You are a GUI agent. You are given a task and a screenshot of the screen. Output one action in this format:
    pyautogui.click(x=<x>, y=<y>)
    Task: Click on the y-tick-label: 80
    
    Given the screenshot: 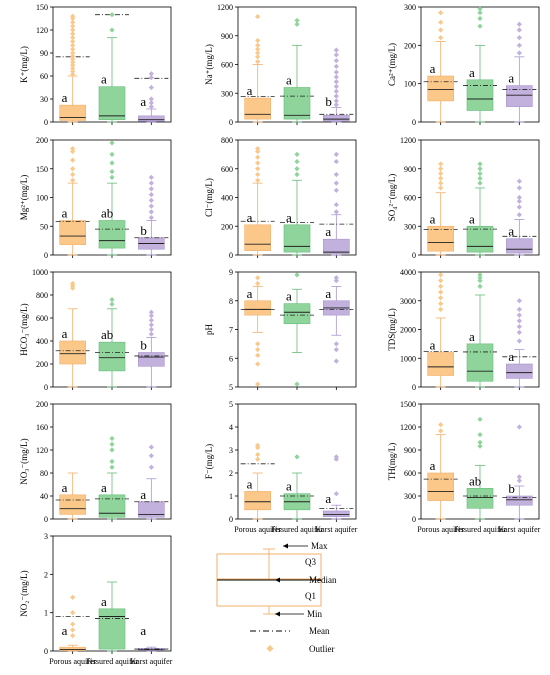 What is the action you would take?
    pyautogui.click(x=44, y=473)
    